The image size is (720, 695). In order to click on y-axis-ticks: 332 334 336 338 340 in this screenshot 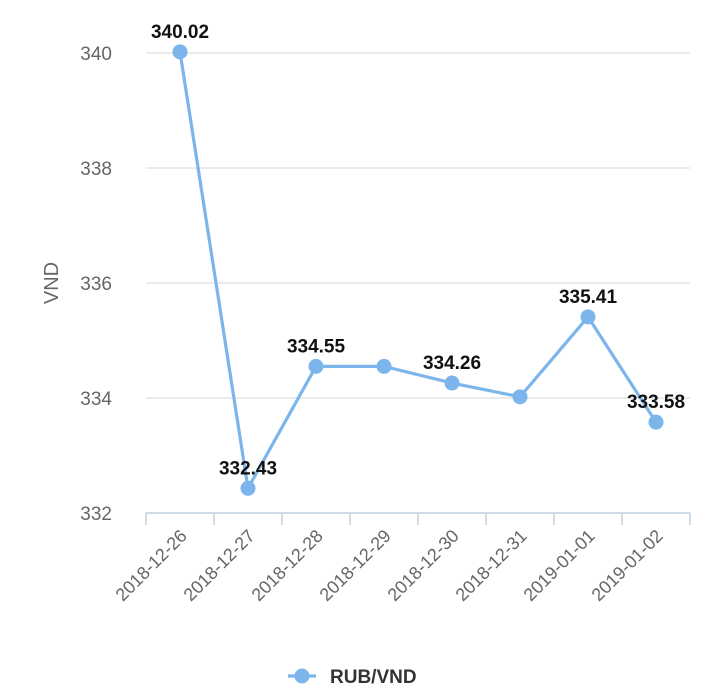, I will do `click(96, 284)`.